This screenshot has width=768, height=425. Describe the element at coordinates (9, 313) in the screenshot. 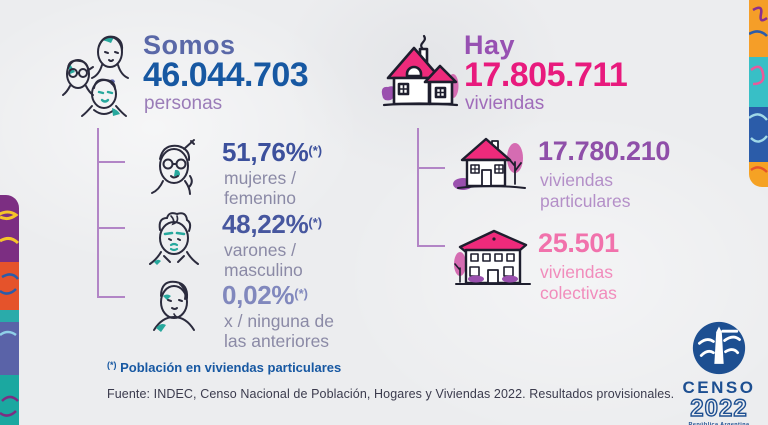

I see `left-strip-doodles-icon` at that location.